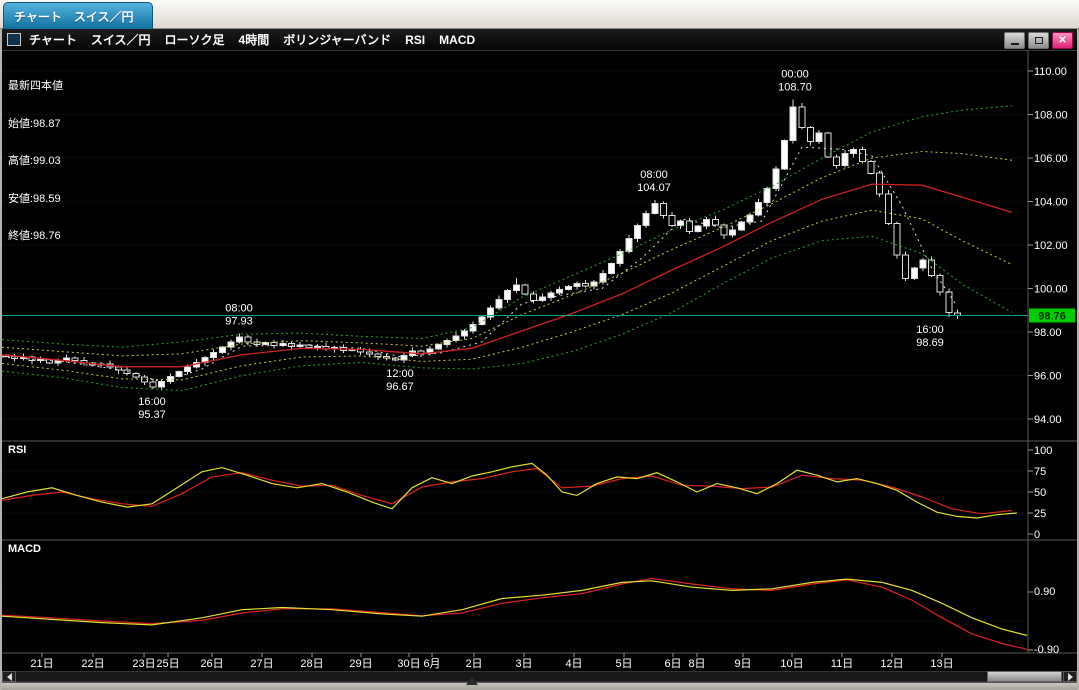 The width and height of the screenshot is (1079, 690). Describe the element at coordinates (742, 664) in the screenshot. I see `date-axis-label: 9日` at that location.